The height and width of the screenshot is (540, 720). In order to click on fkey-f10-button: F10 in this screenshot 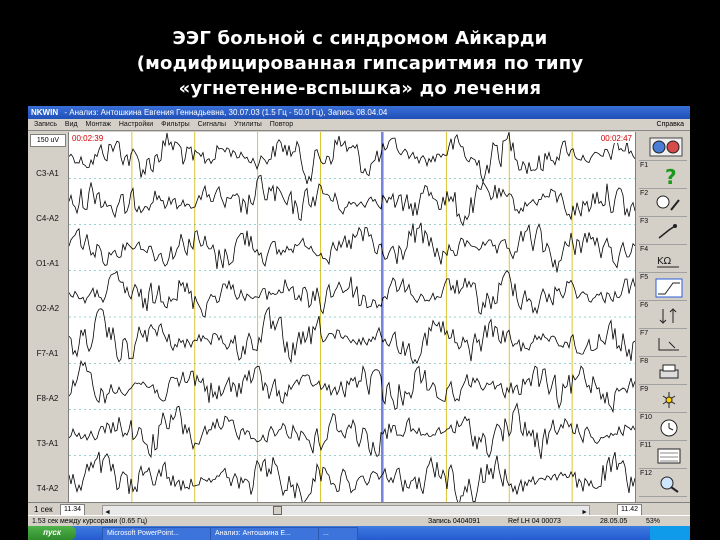, I will do `click(663, 427)`.